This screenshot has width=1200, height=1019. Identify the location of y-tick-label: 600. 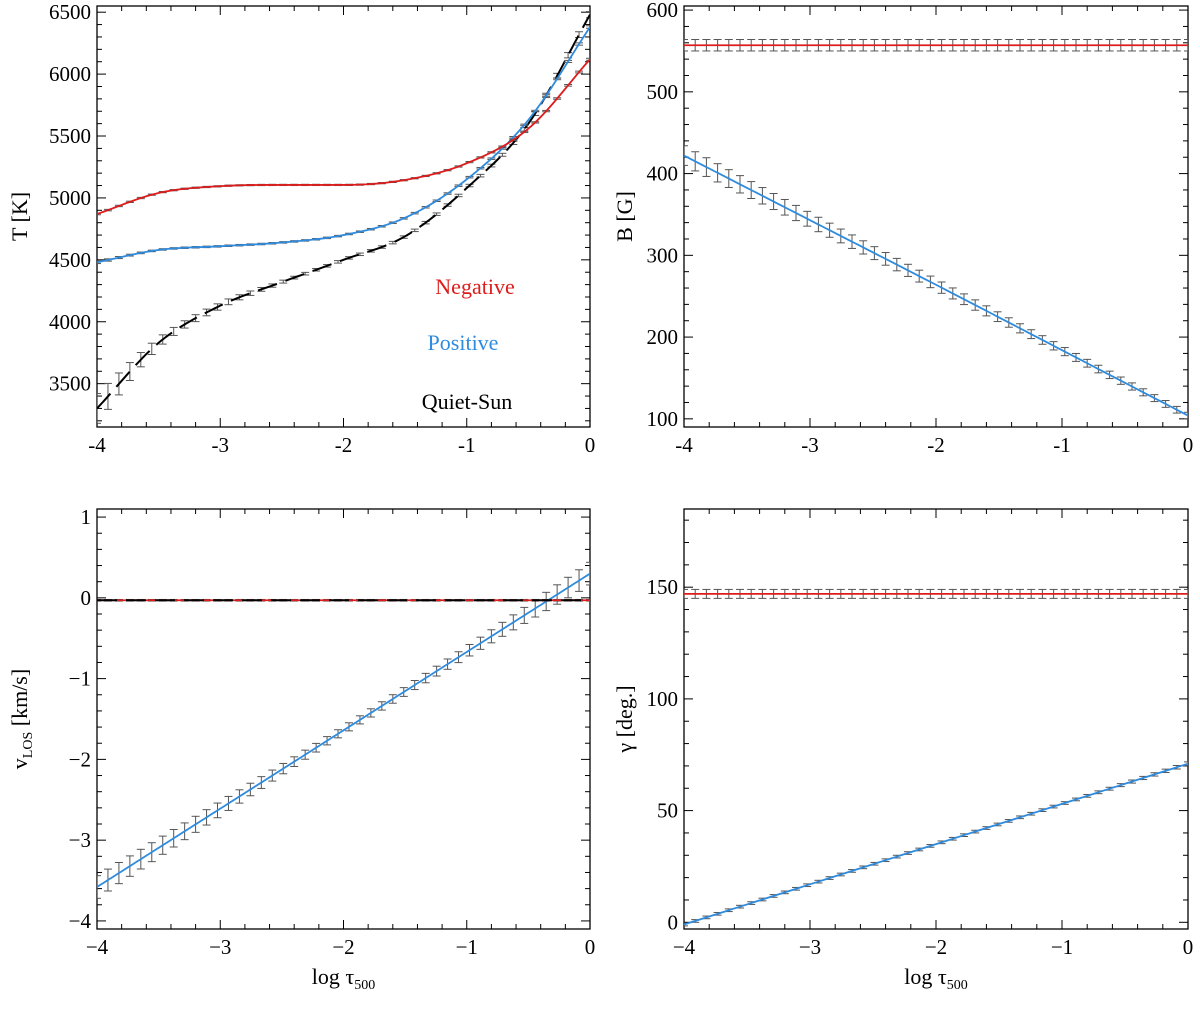
(663, 11).